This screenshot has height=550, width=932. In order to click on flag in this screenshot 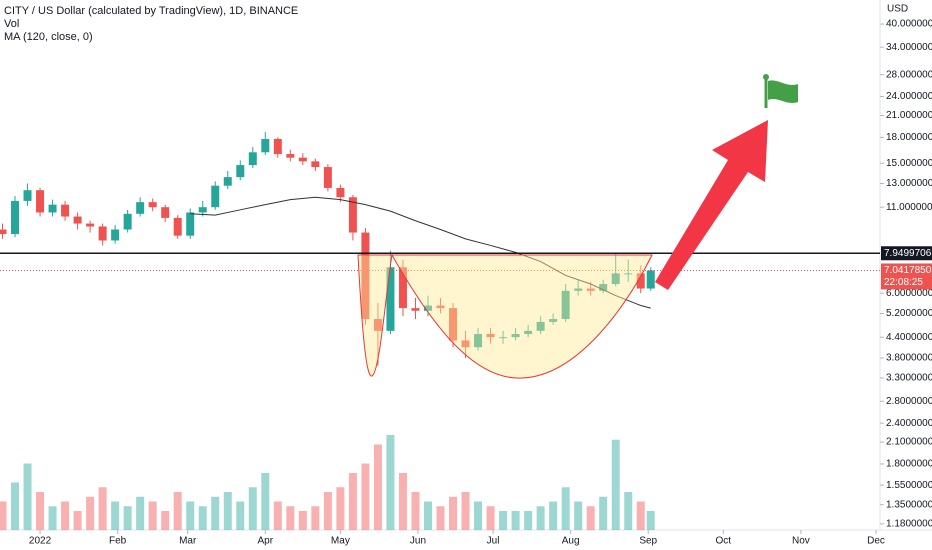, I will do `click(783, 91)`.